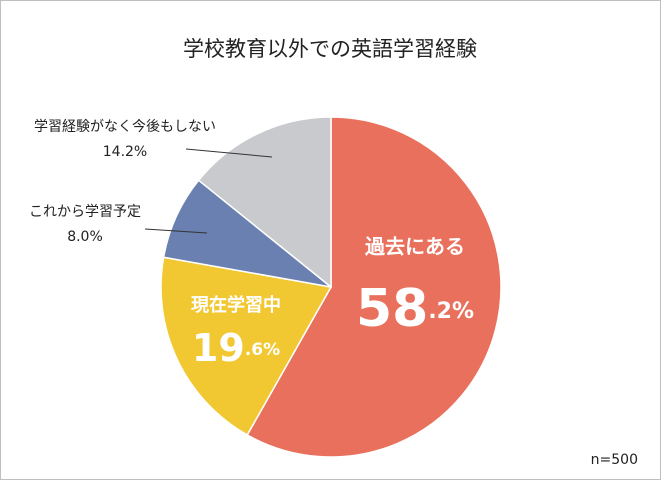  Describe the element at coordinates (125, 152) in the screenshot. I see `value-label: 14.2%` at that location.